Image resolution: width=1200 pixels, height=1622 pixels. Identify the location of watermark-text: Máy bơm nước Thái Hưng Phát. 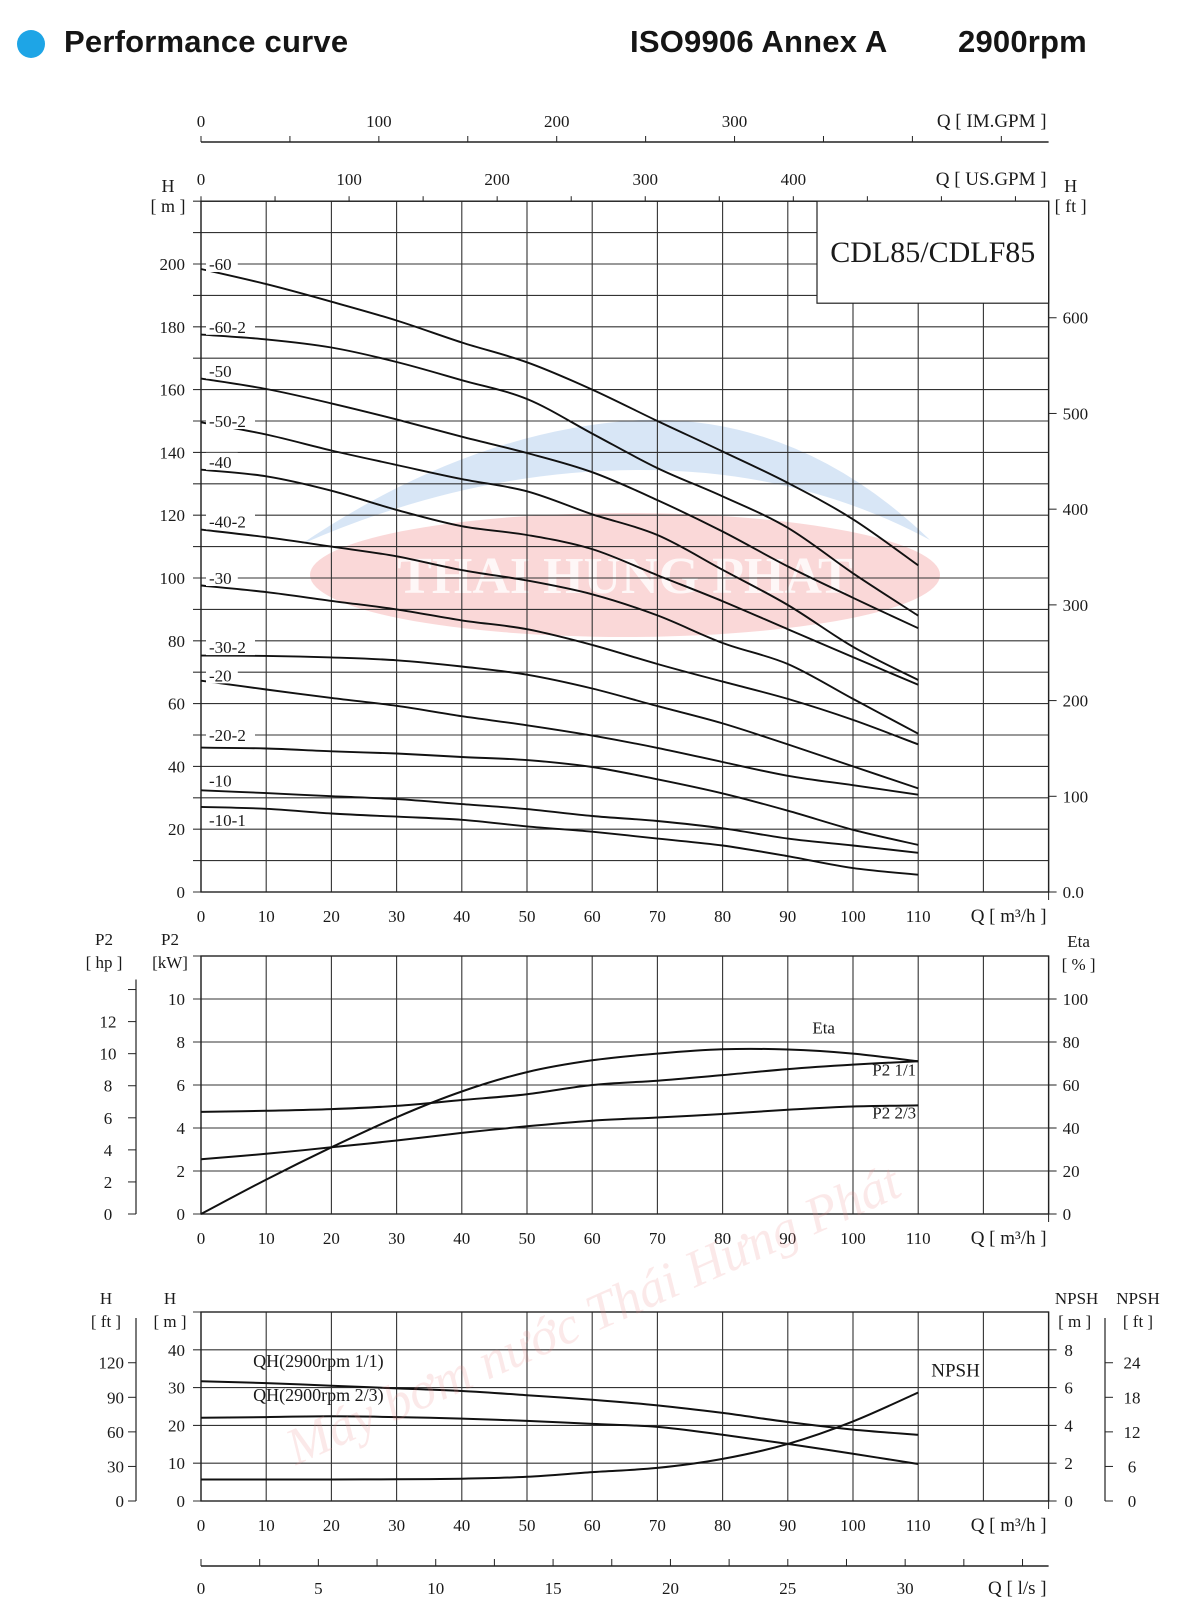
(593, 1315).